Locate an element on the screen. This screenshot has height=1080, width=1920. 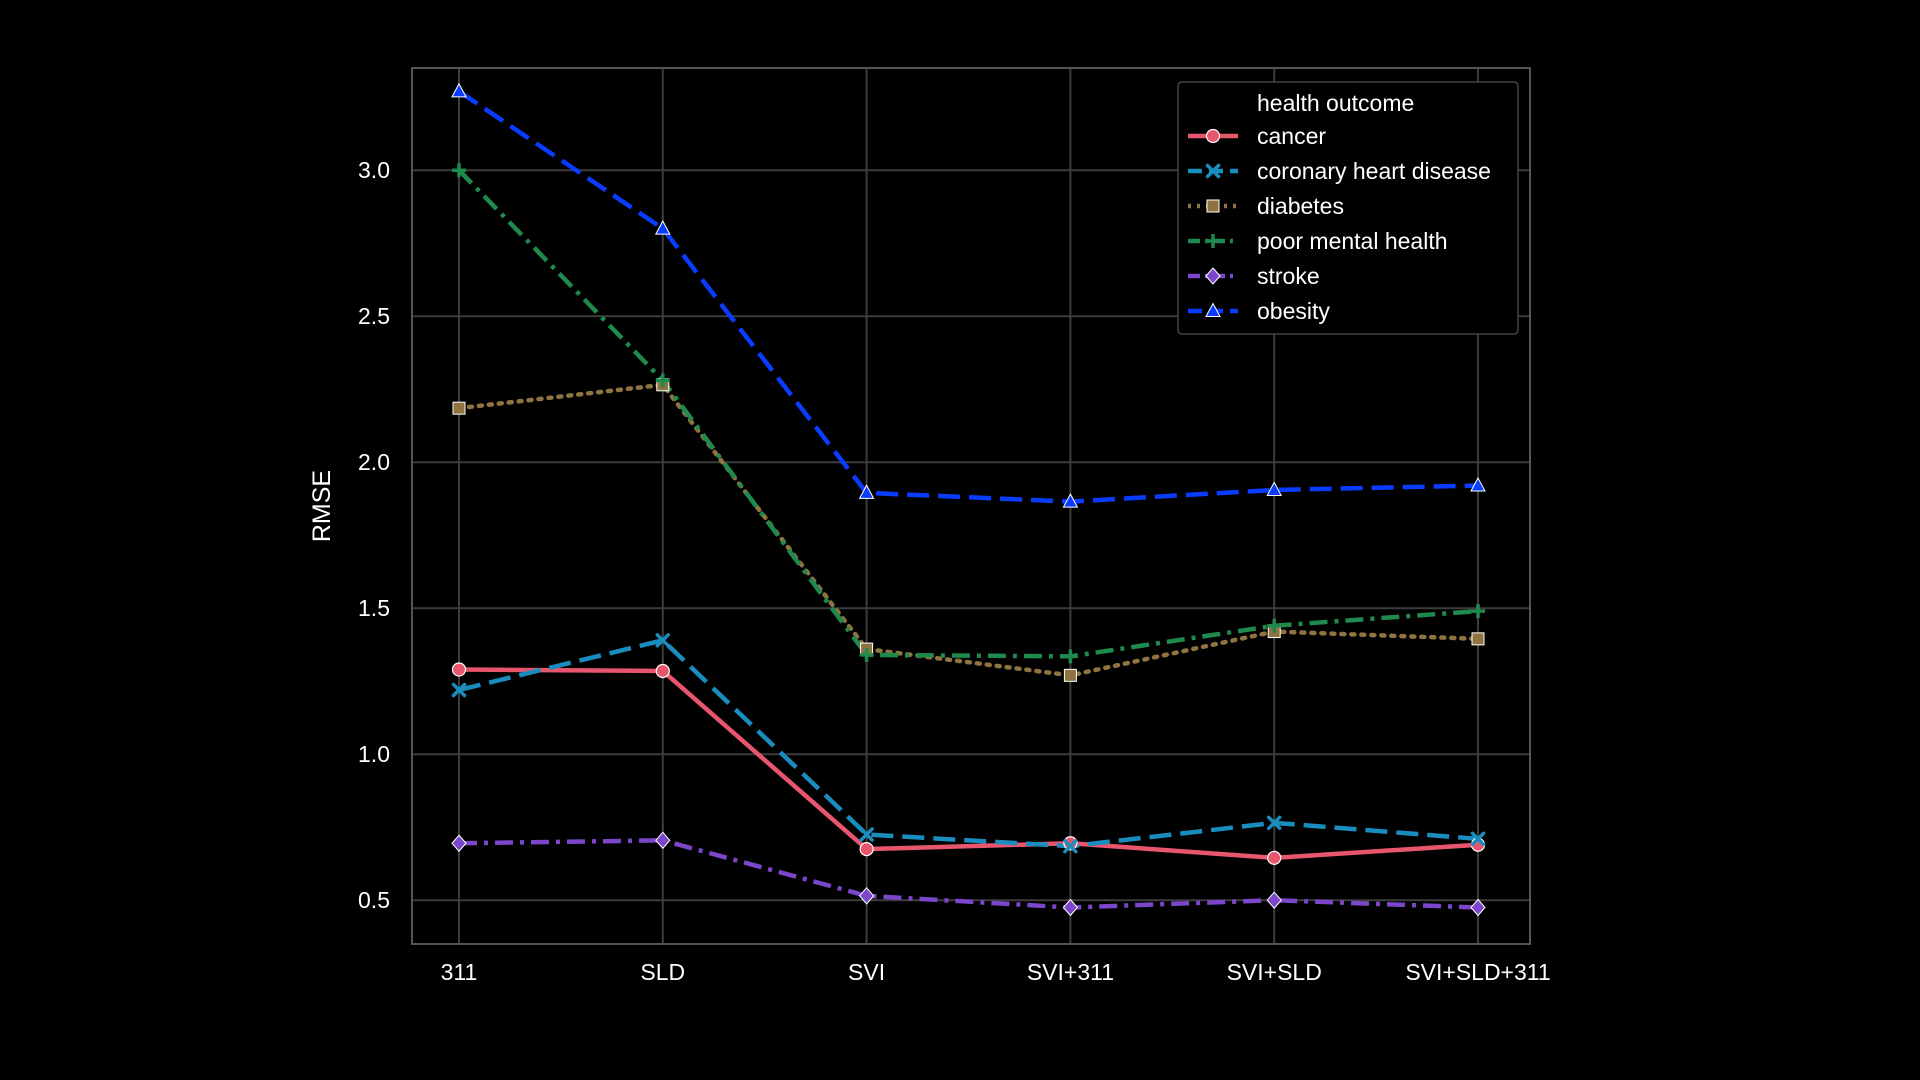
legend-label-coronary-heart-disease: coronary heart disease is located at coordinates (1374, 171).